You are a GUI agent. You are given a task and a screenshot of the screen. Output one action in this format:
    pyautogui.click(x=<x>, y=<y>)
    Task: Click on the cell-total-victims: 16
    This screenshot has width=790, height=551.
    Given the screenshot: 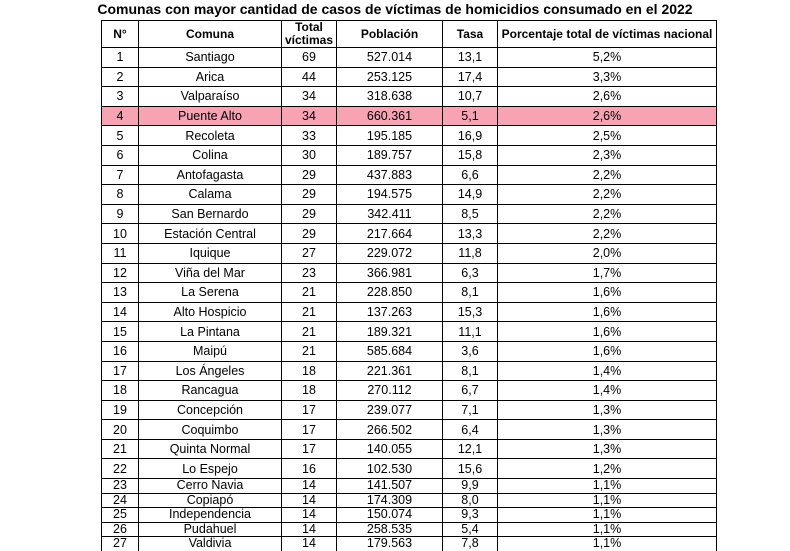 What is the action you would take?
    pyautogui.click(x=309, y=469)
    